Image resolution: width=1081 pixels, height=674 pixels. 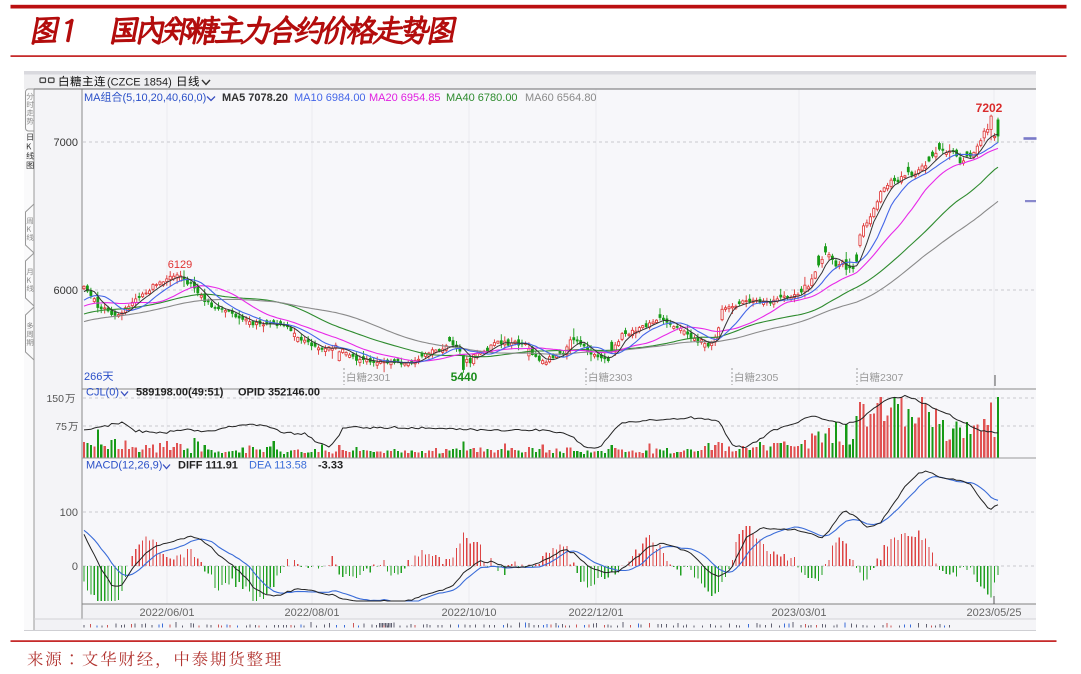 What do you see at coordinates (180, 265) in the screenshot?
I see `svg-text: 6129` at bounding box center [180, 265].